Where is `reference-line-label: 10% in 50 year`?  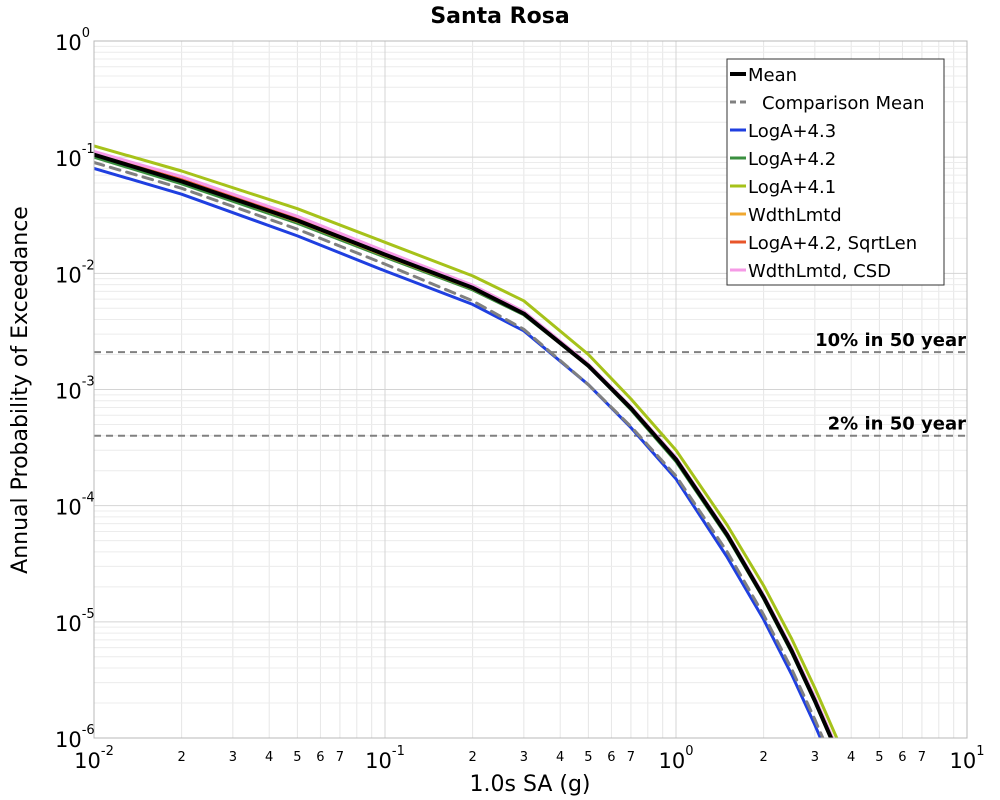
reference-line-label: 10% in 50 year is located at coordinates (890, 340).